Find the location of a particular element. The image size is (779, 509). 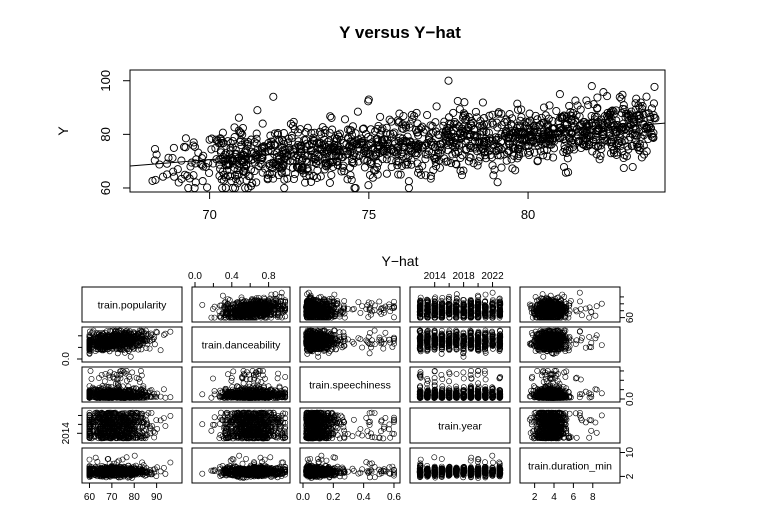

matrix-variable-label: train.popularity is located at coordinates (133, 306).